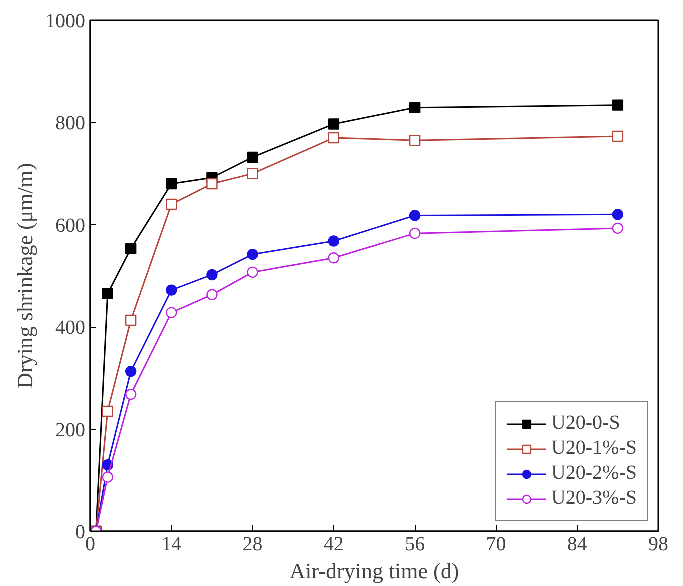 This screenshot has width=683, height=586. I want to click on y-tick-label: 400, so click(71, 328).